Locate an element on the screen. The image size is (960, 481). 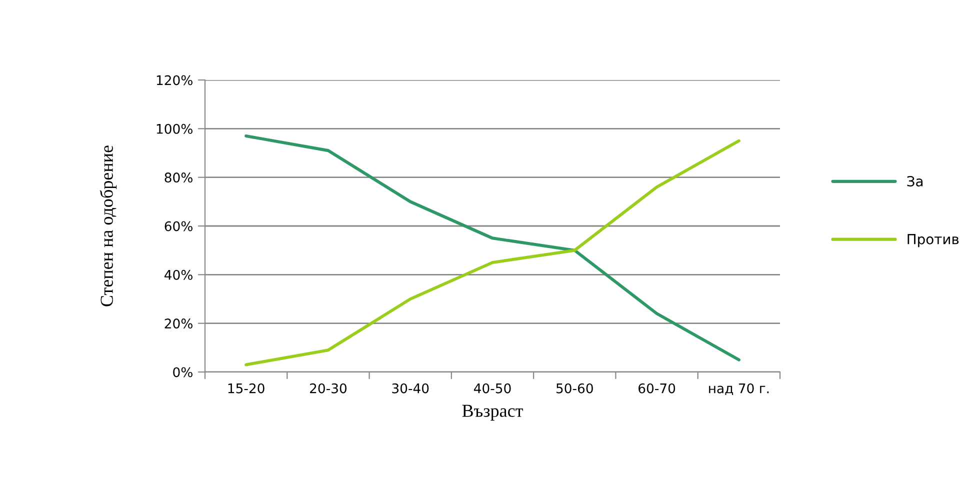
y-tick-label: 60% is located at coordinates (178, 226).